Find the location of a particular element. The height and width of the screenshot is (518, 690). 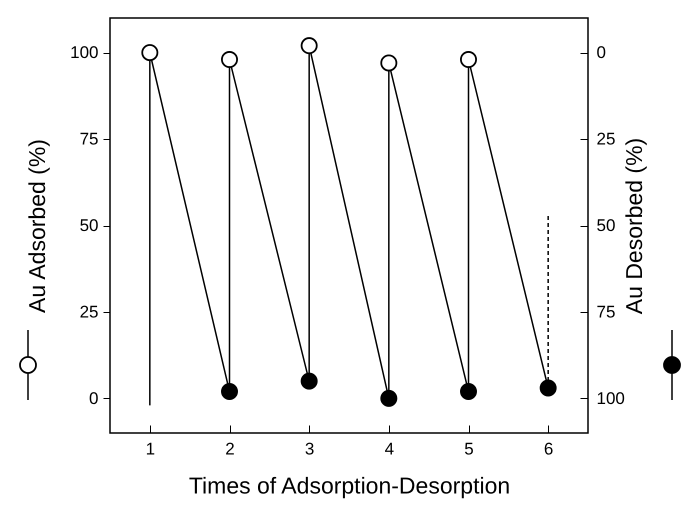

x-tick-label: 2 is located at coordinates (230, 449).